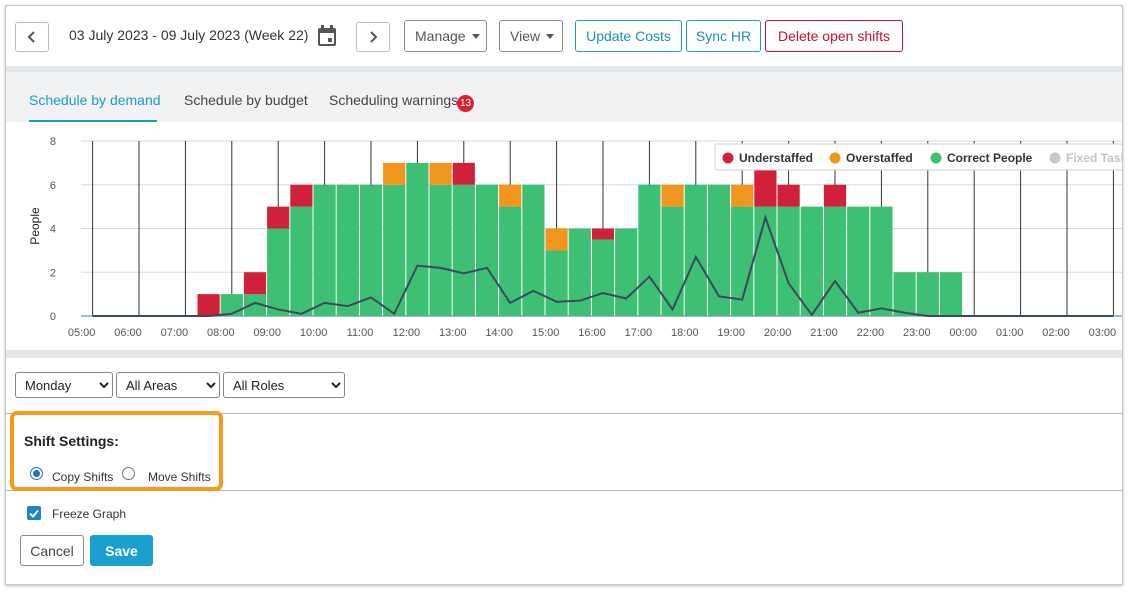 Image resolution: width=1132 pixels, height=594 pixels. What do you see at coordinates (1094, 158) in the screenshot?
I see `legend-label: Fixed Task` at bounding box center [1094, 158].